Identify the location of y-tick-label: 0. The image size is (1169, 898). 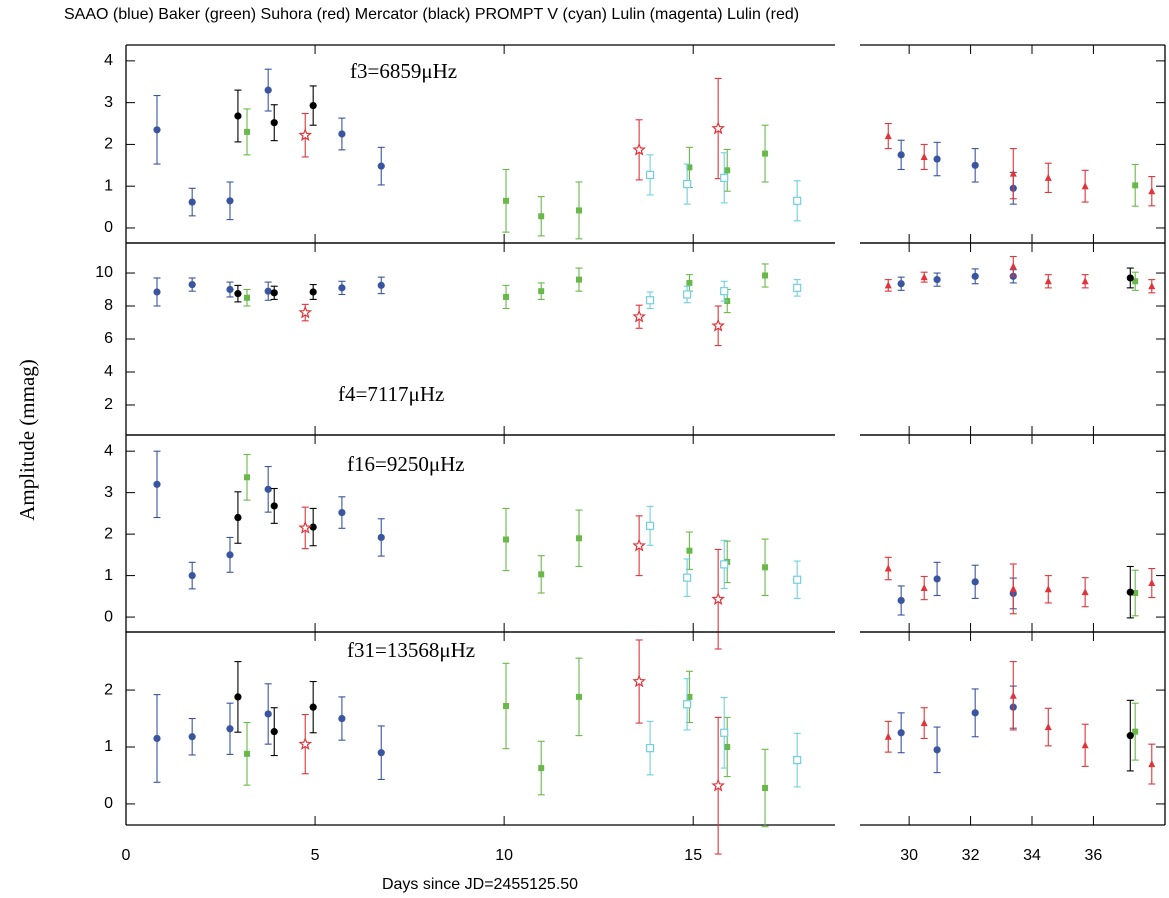
(108, 803).